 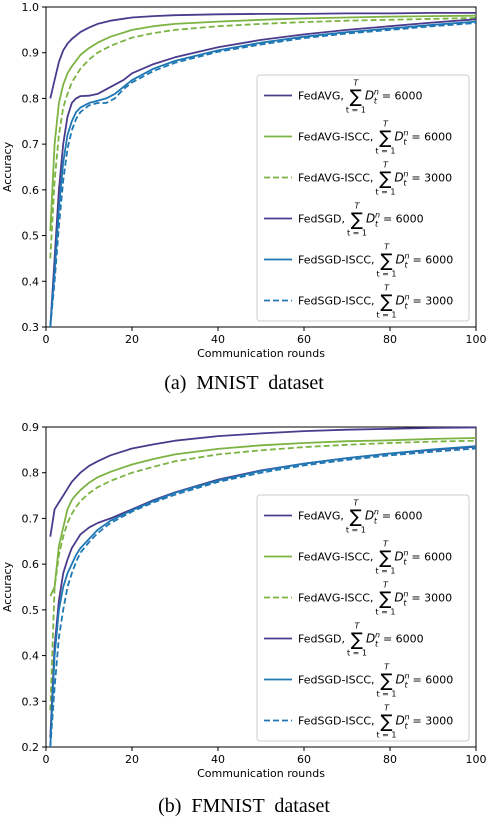 What do you see at coordinates (31, 327) in the screenshot?
I see `y-tick-label: 0.3` at bounding box center [31, 327].